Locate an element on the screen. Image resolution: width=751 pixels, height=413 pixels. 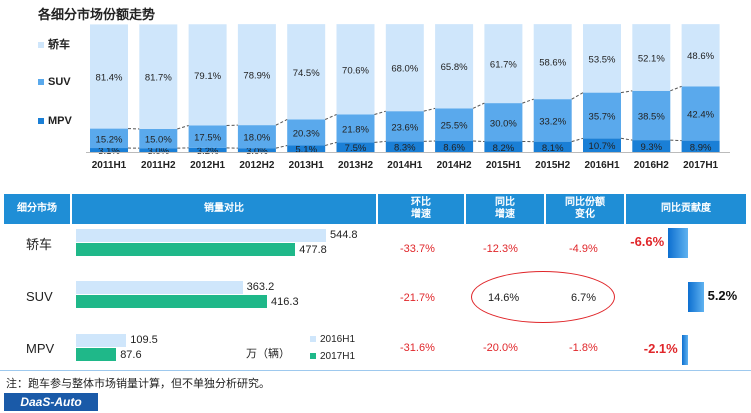
bar-MPV-2015H2 is located at coordinates (552, 146).